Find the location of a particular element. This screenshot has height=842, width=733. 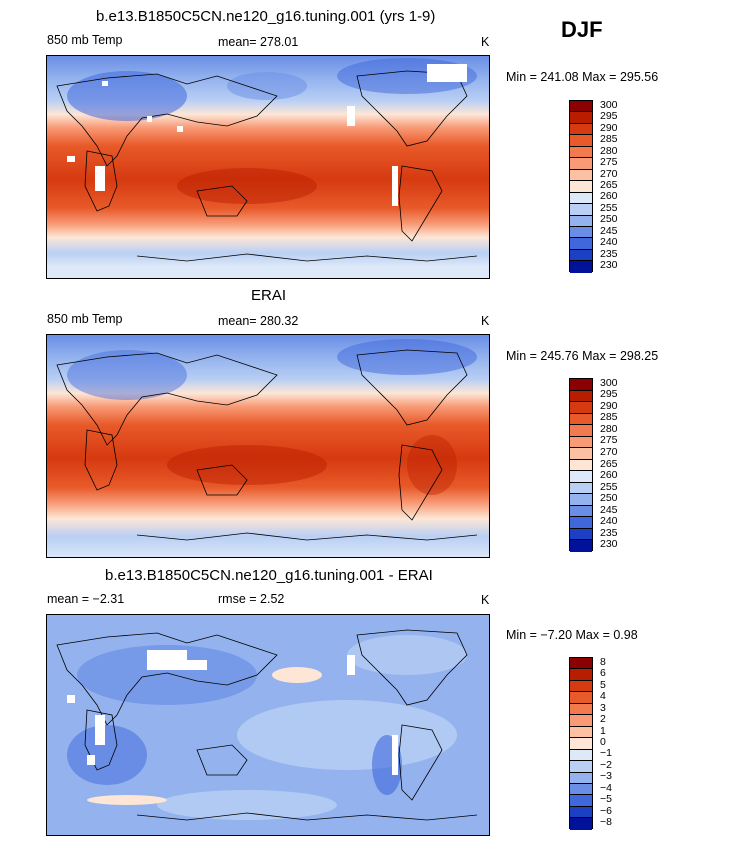

panel3-minmax: Min = −7.20 Max = 0.98 is located at coordinates (572, 635).